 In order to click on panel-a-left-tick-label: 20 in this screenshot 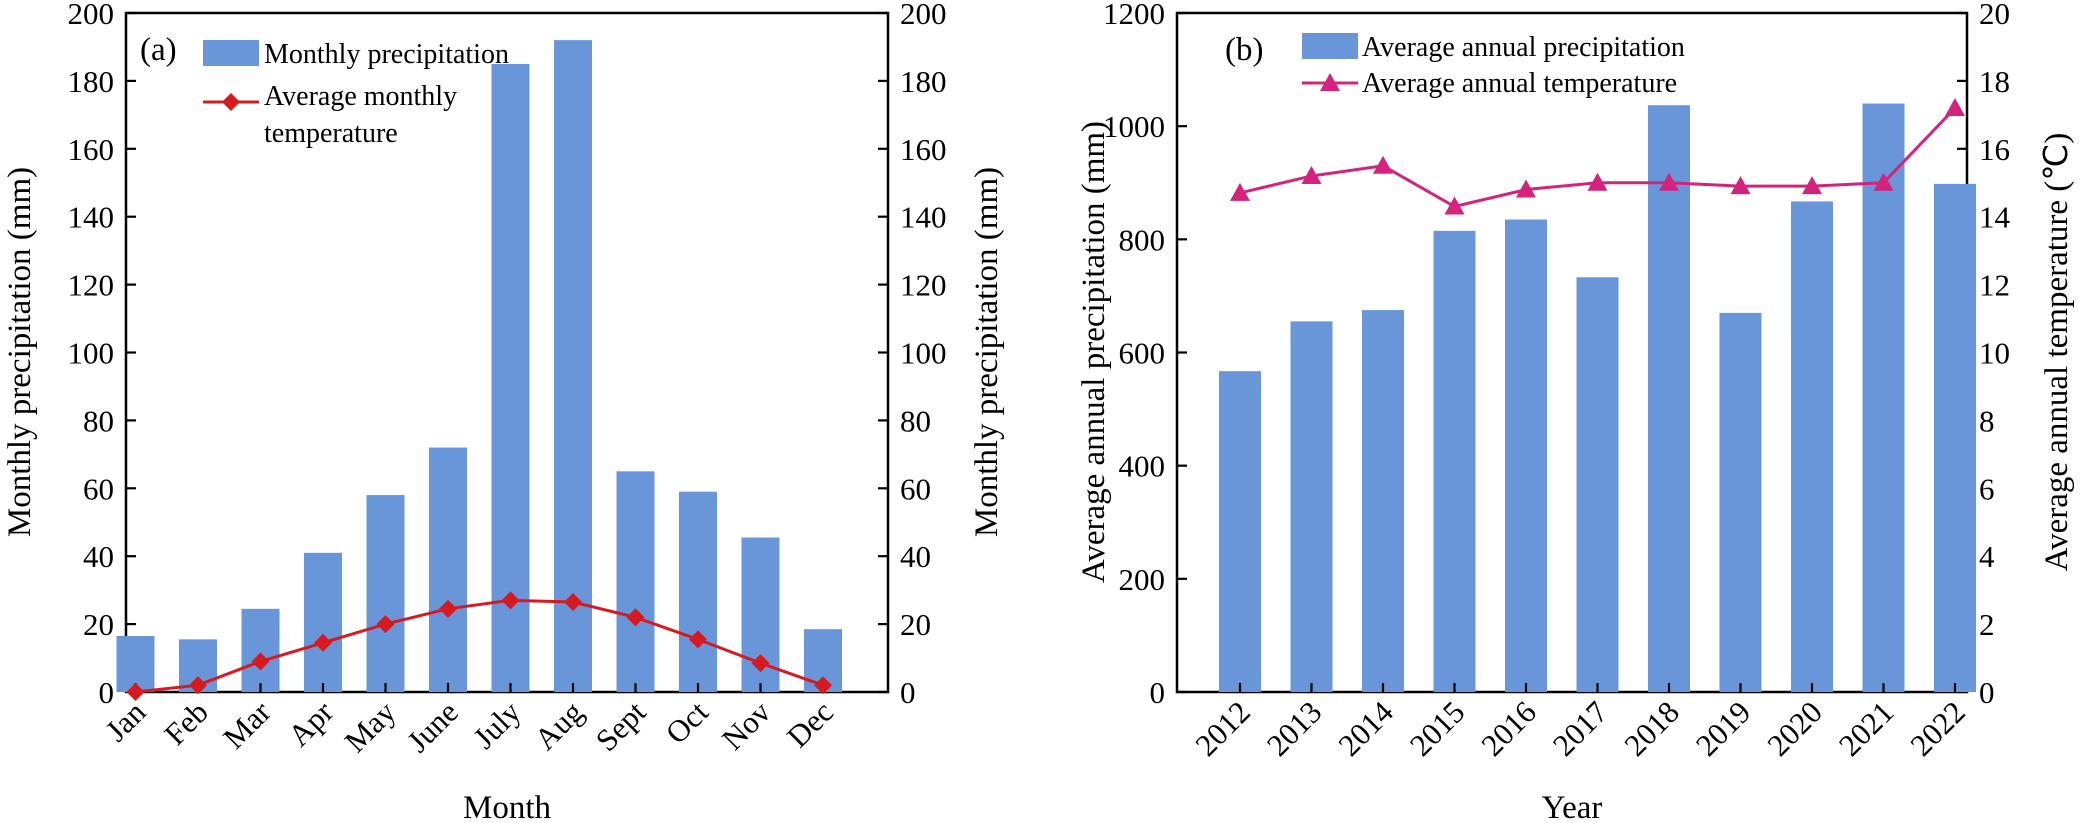, I will do `click(98, 624)`.